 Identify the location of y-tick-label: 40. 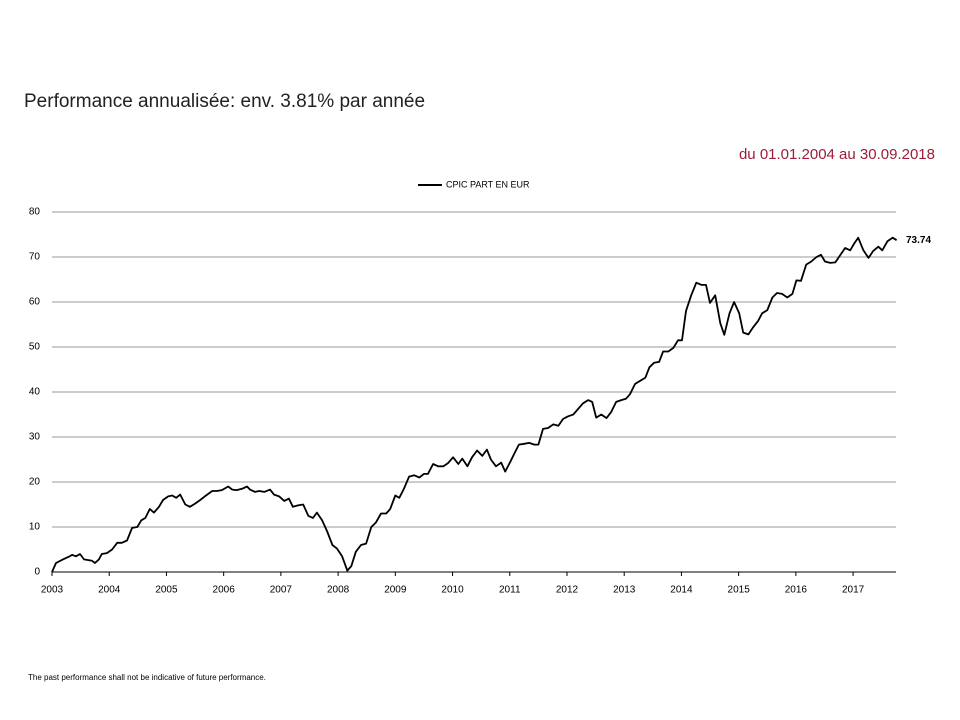
(35, 392).